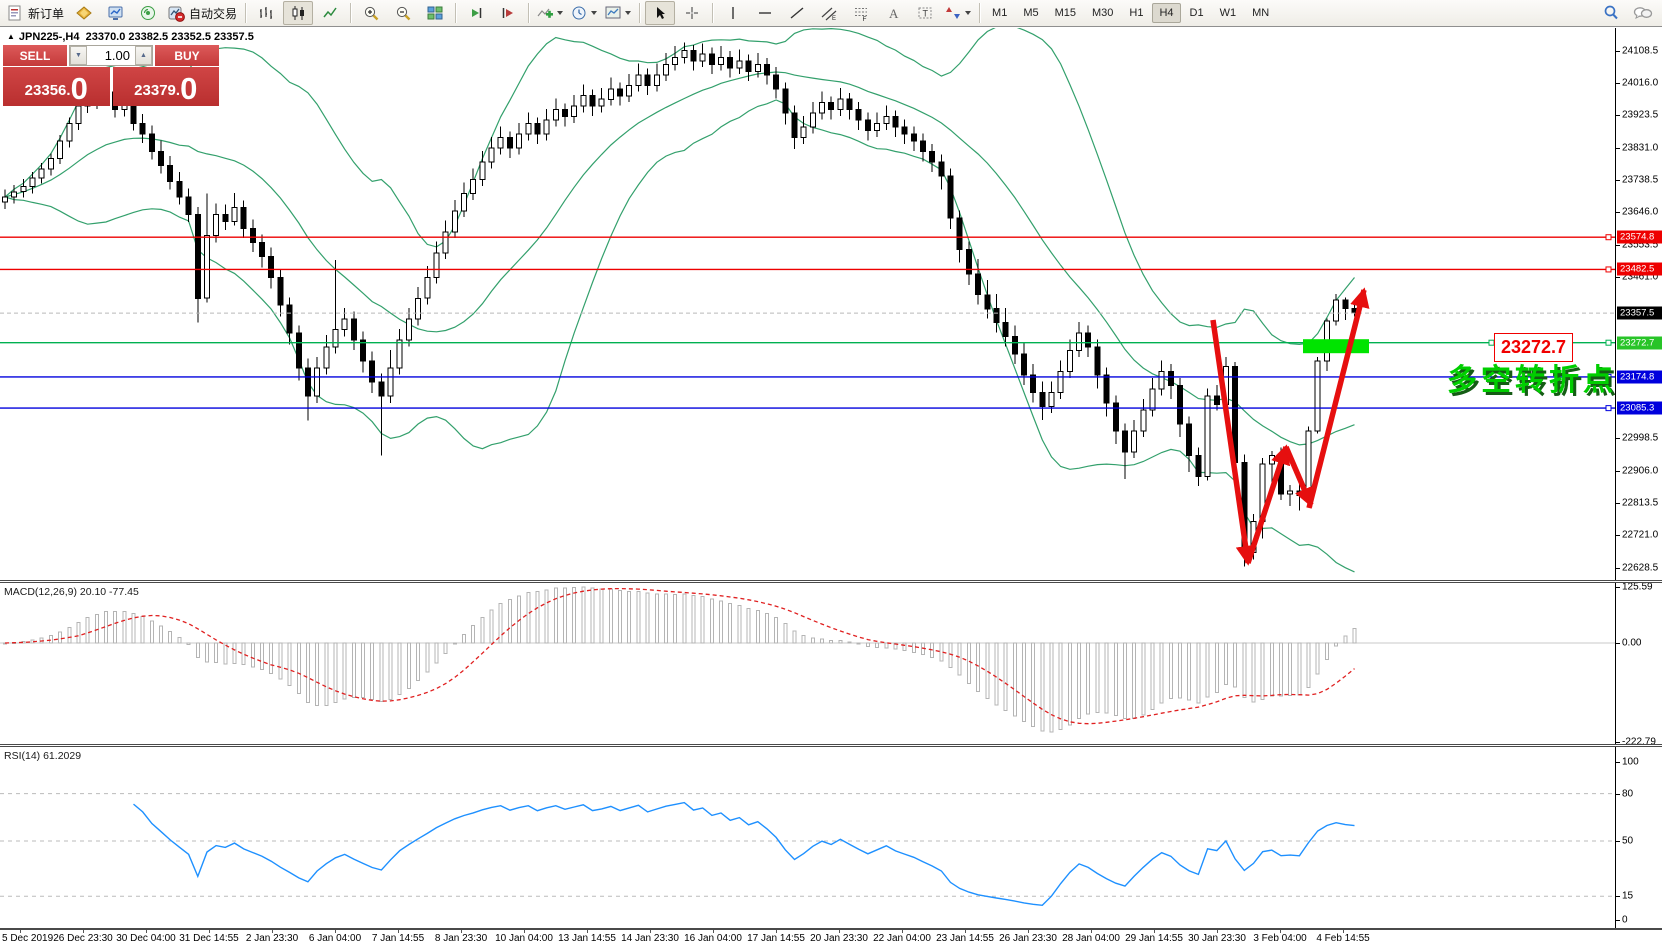 The height and width of the screenshot is (950, 1662). What do you see at coordinates (1639, 313) in the screenshot?
I see `price-badge: 23357.5` at bounding box center [1639, 313].